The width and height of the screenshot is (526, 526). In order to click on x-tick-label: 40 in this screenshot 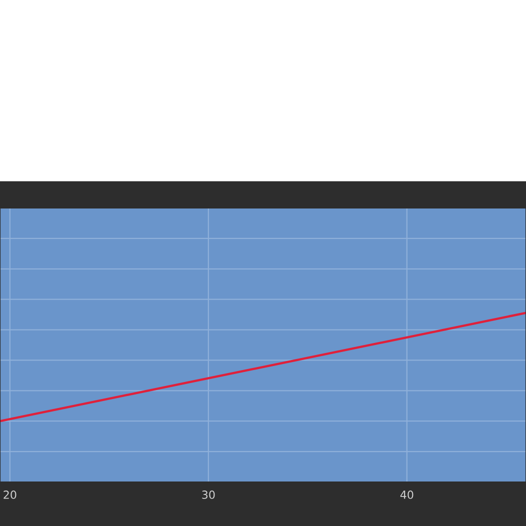, I will do `click(407, 494)`.